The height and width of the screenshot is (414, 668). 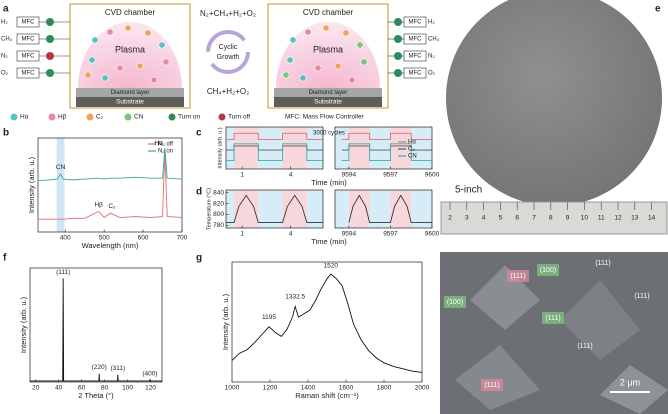 What do you see at coordinates (6, 133) in the screenshot?
I see `panel-letter: b` at bounding box center [6, 133].